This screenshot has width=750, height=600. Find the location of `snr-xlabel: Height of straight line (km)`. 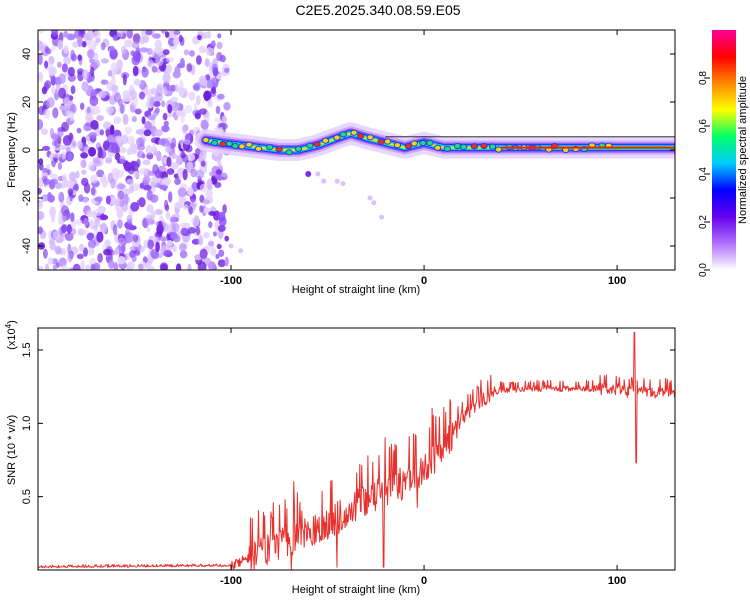

snr-xlabel: Height of straight line (km) is located at coordinates (356, 590).